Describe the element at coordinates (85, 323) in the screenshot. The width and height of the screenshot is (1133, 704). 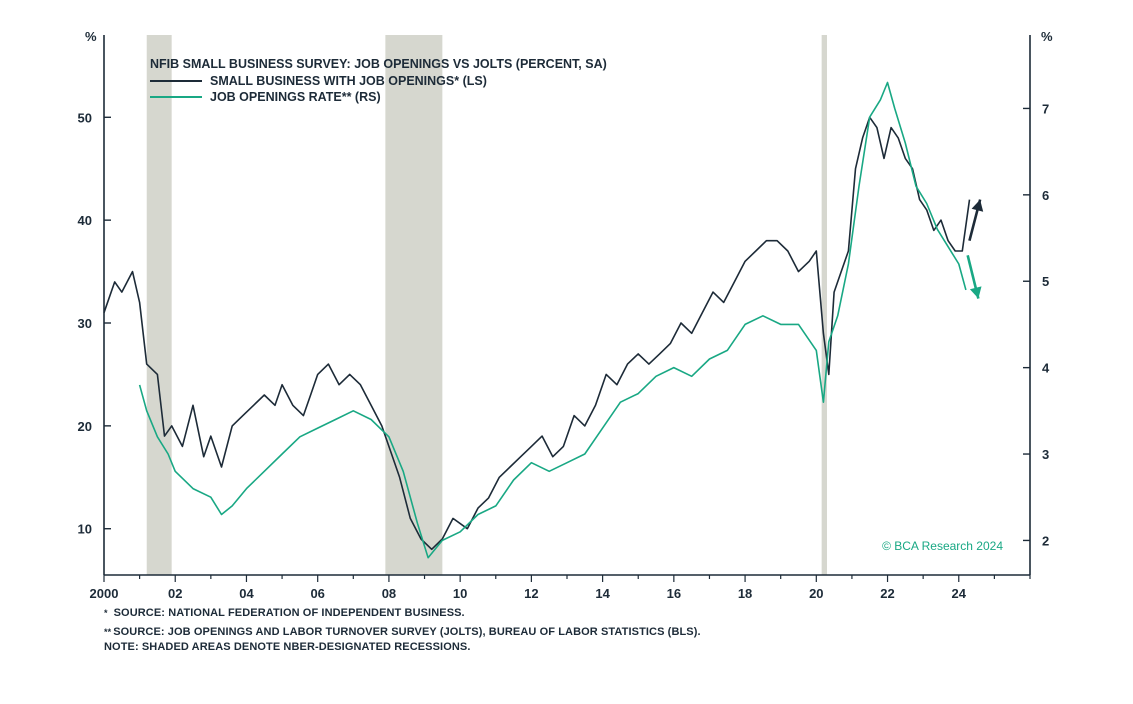
I see `left-tick-label: 30` at that location.